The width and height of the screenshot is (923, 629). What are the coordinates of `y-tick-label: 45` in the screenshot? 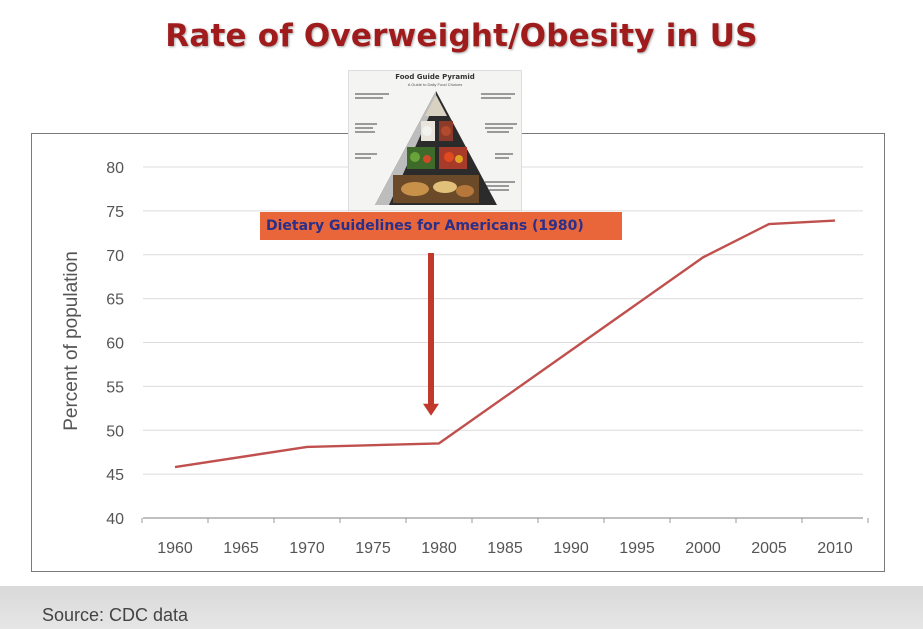 It's located at (115, 475).